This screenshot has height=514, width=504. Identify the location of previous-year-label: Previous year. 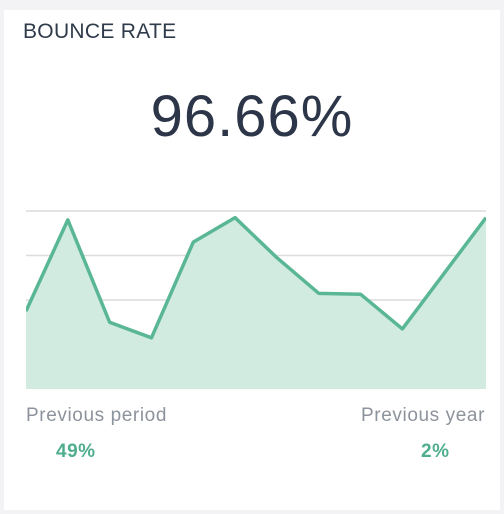
(423, 415).